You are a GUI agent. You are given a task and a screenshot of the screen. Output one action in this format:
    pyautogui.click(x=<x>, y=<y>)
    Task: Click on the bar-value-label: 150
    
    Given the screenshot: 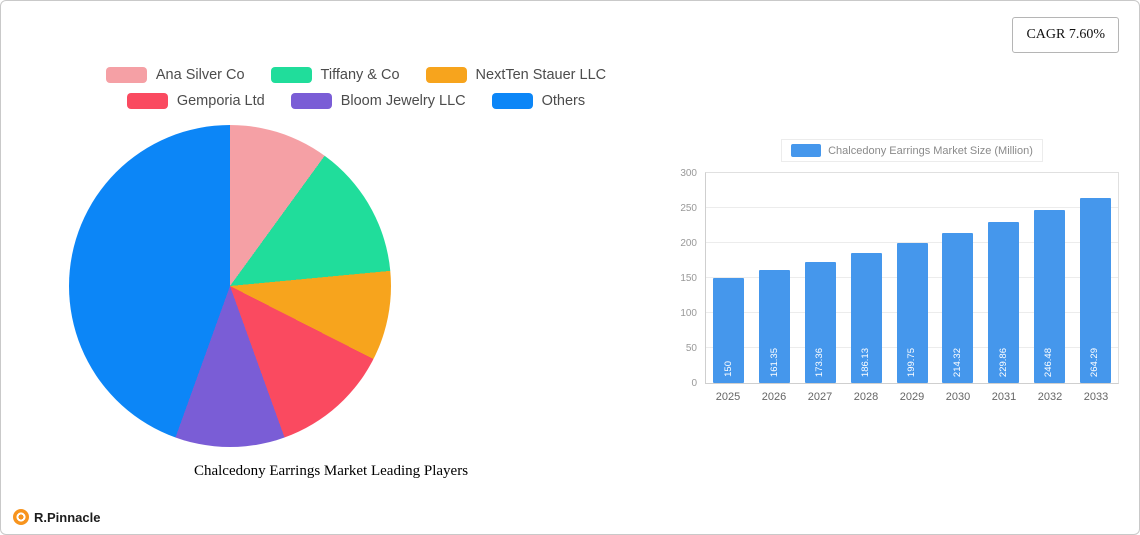 What is the action you would take?
    pyautogui.click(x=728, y=369)
    